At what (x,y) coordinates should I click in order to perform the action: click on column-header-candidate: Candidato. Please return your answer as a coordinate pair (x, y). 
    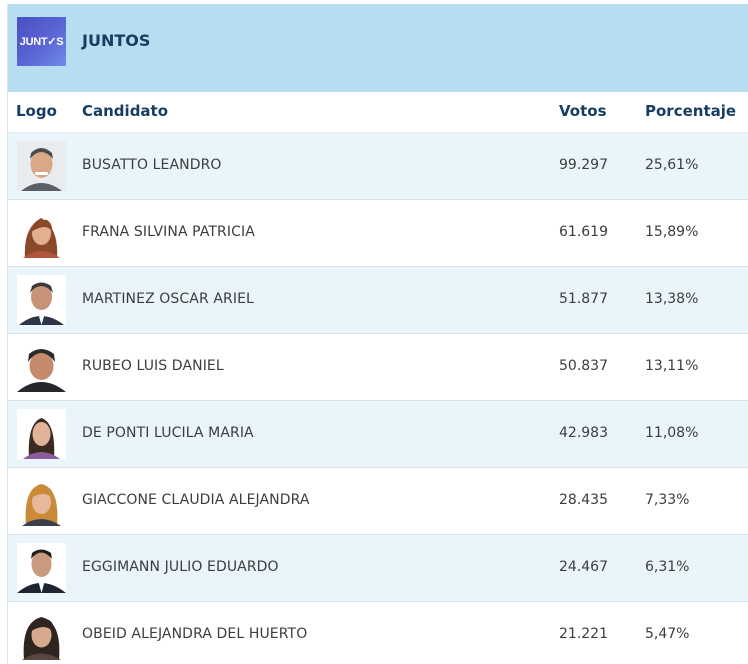
    Looking at the image, I should click on (125, 111).